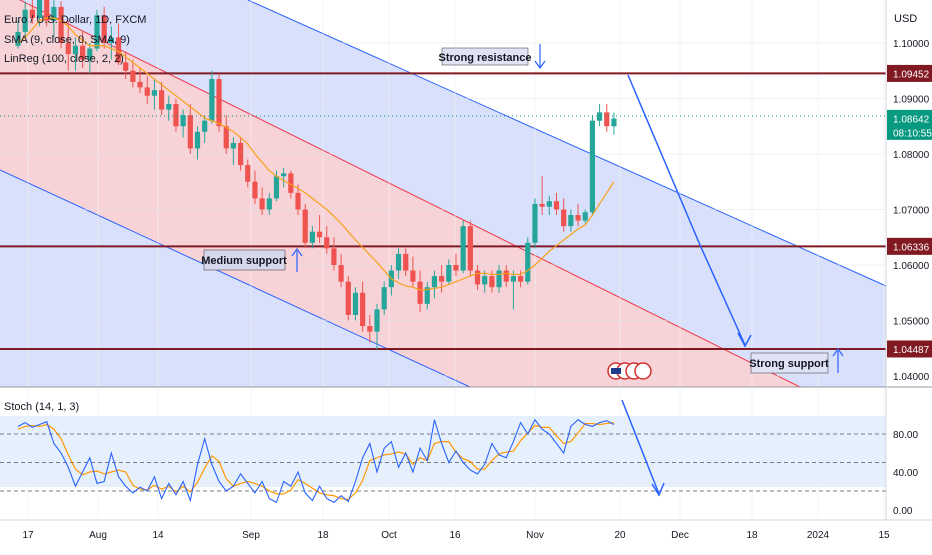  I want to click on x-tick-label: Nov, so click(535, 535).